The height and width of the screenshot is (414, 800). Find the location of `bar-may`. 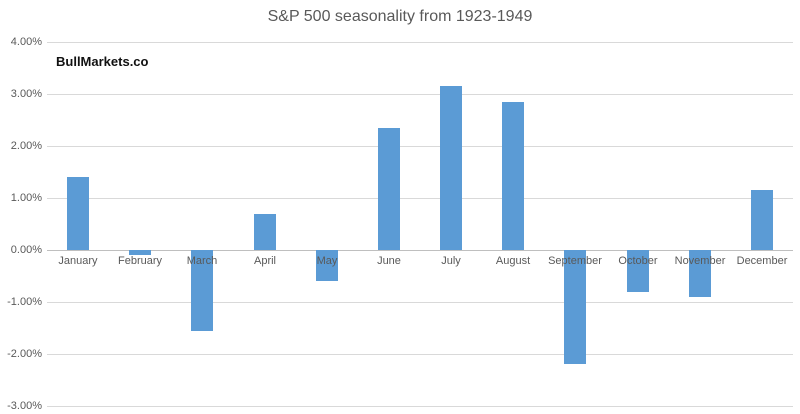

bar-may is located at coordinates (327, 265).